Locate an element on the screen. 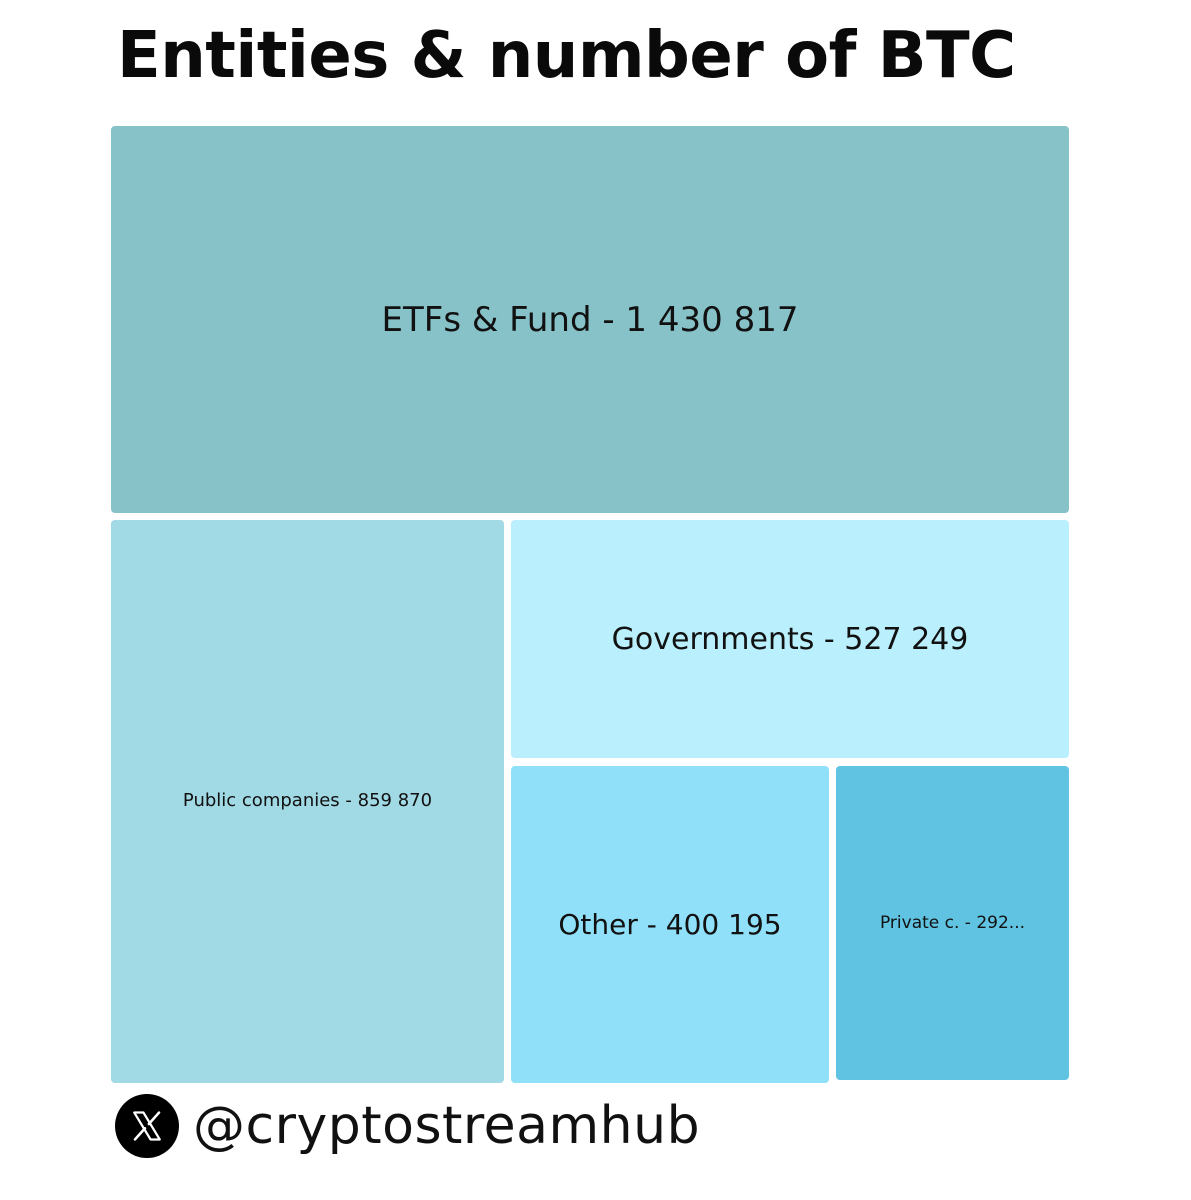  tile-other: Other - 400 195 is located at coordinates (670, 924).